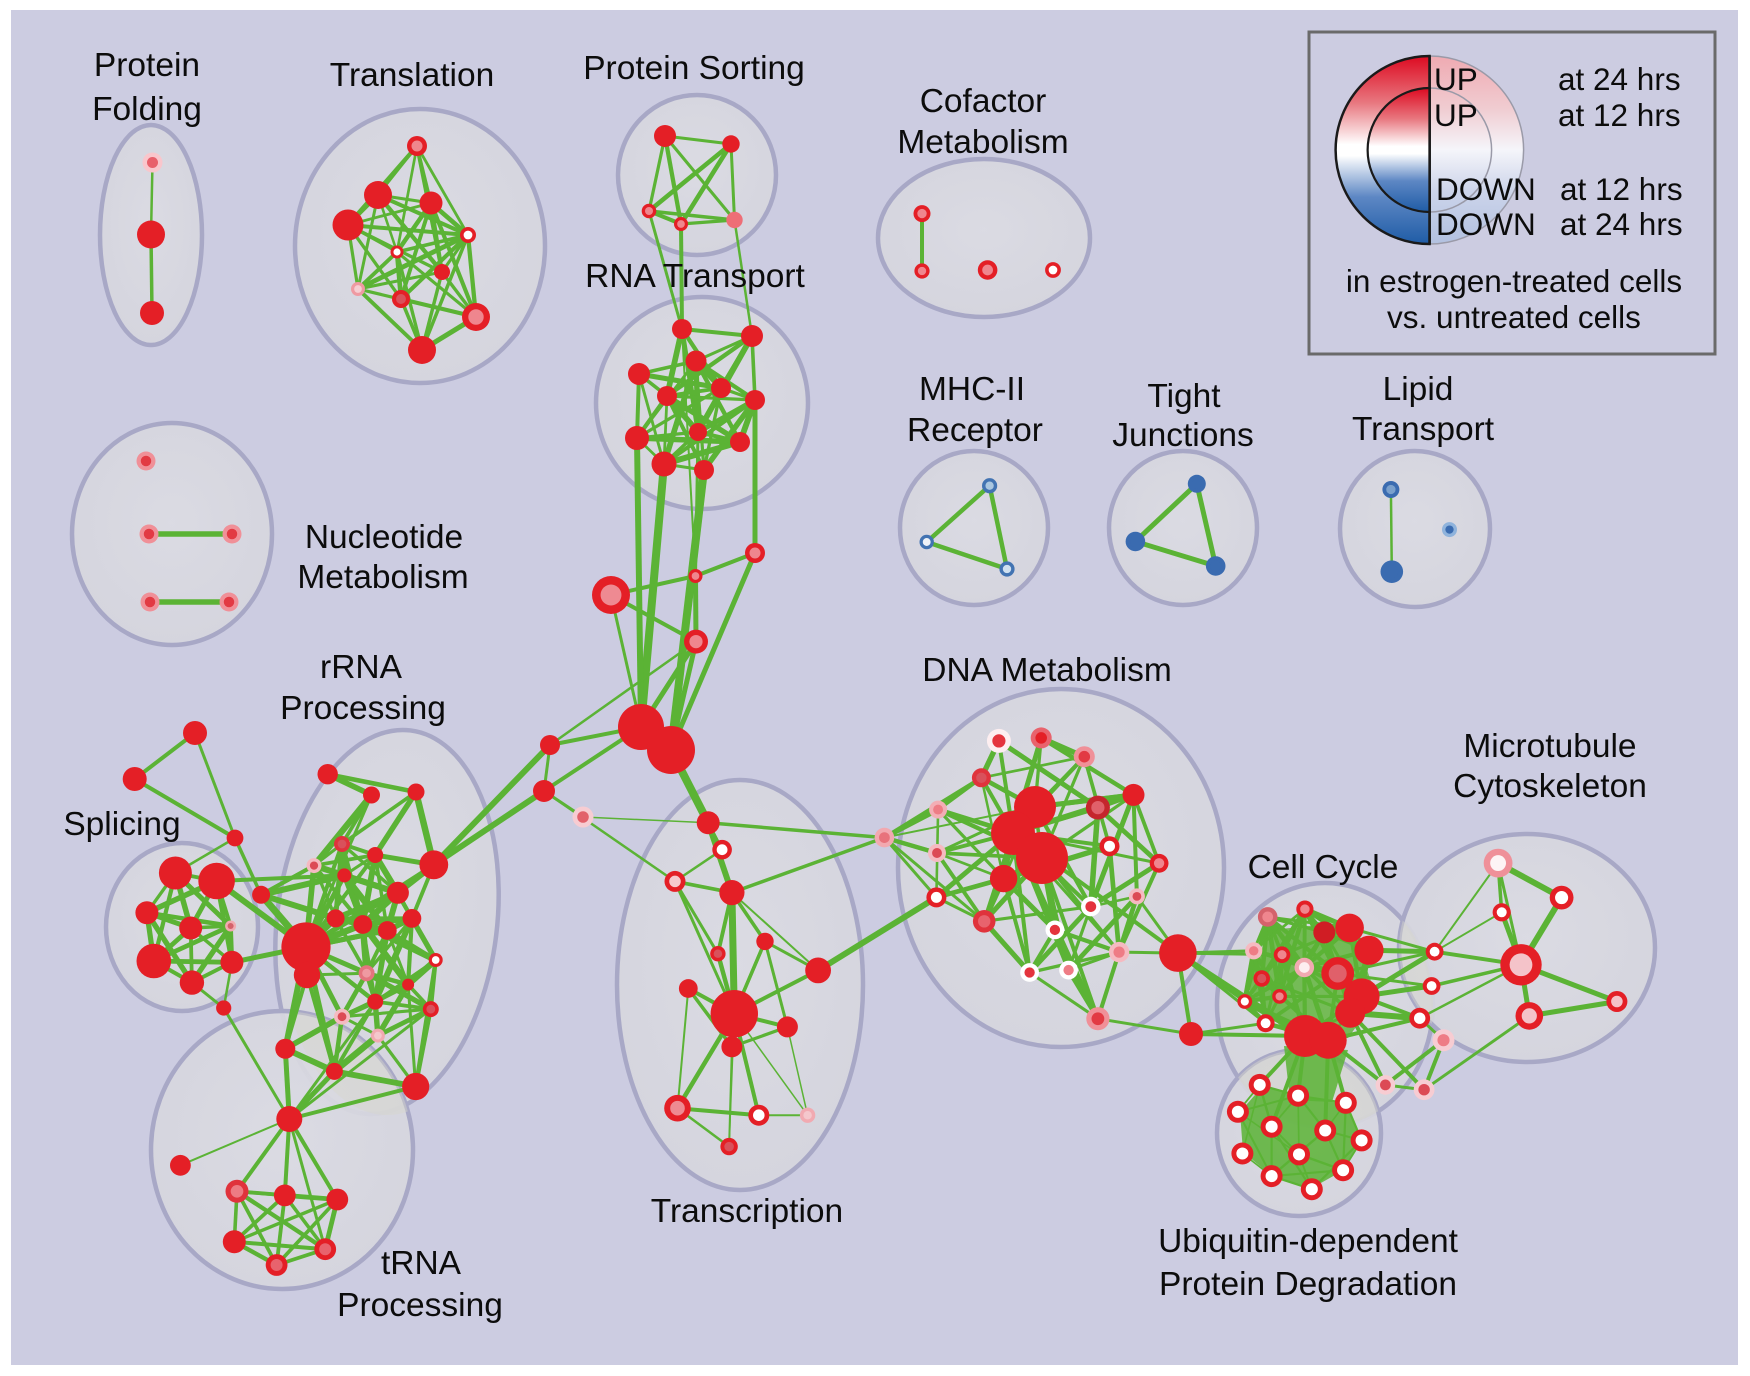 The height and width of the screenshot is (1376, 1750). Describe the element at coordinates (147, 109) in the screenshot. I see `svg-text: Folding` at that location.